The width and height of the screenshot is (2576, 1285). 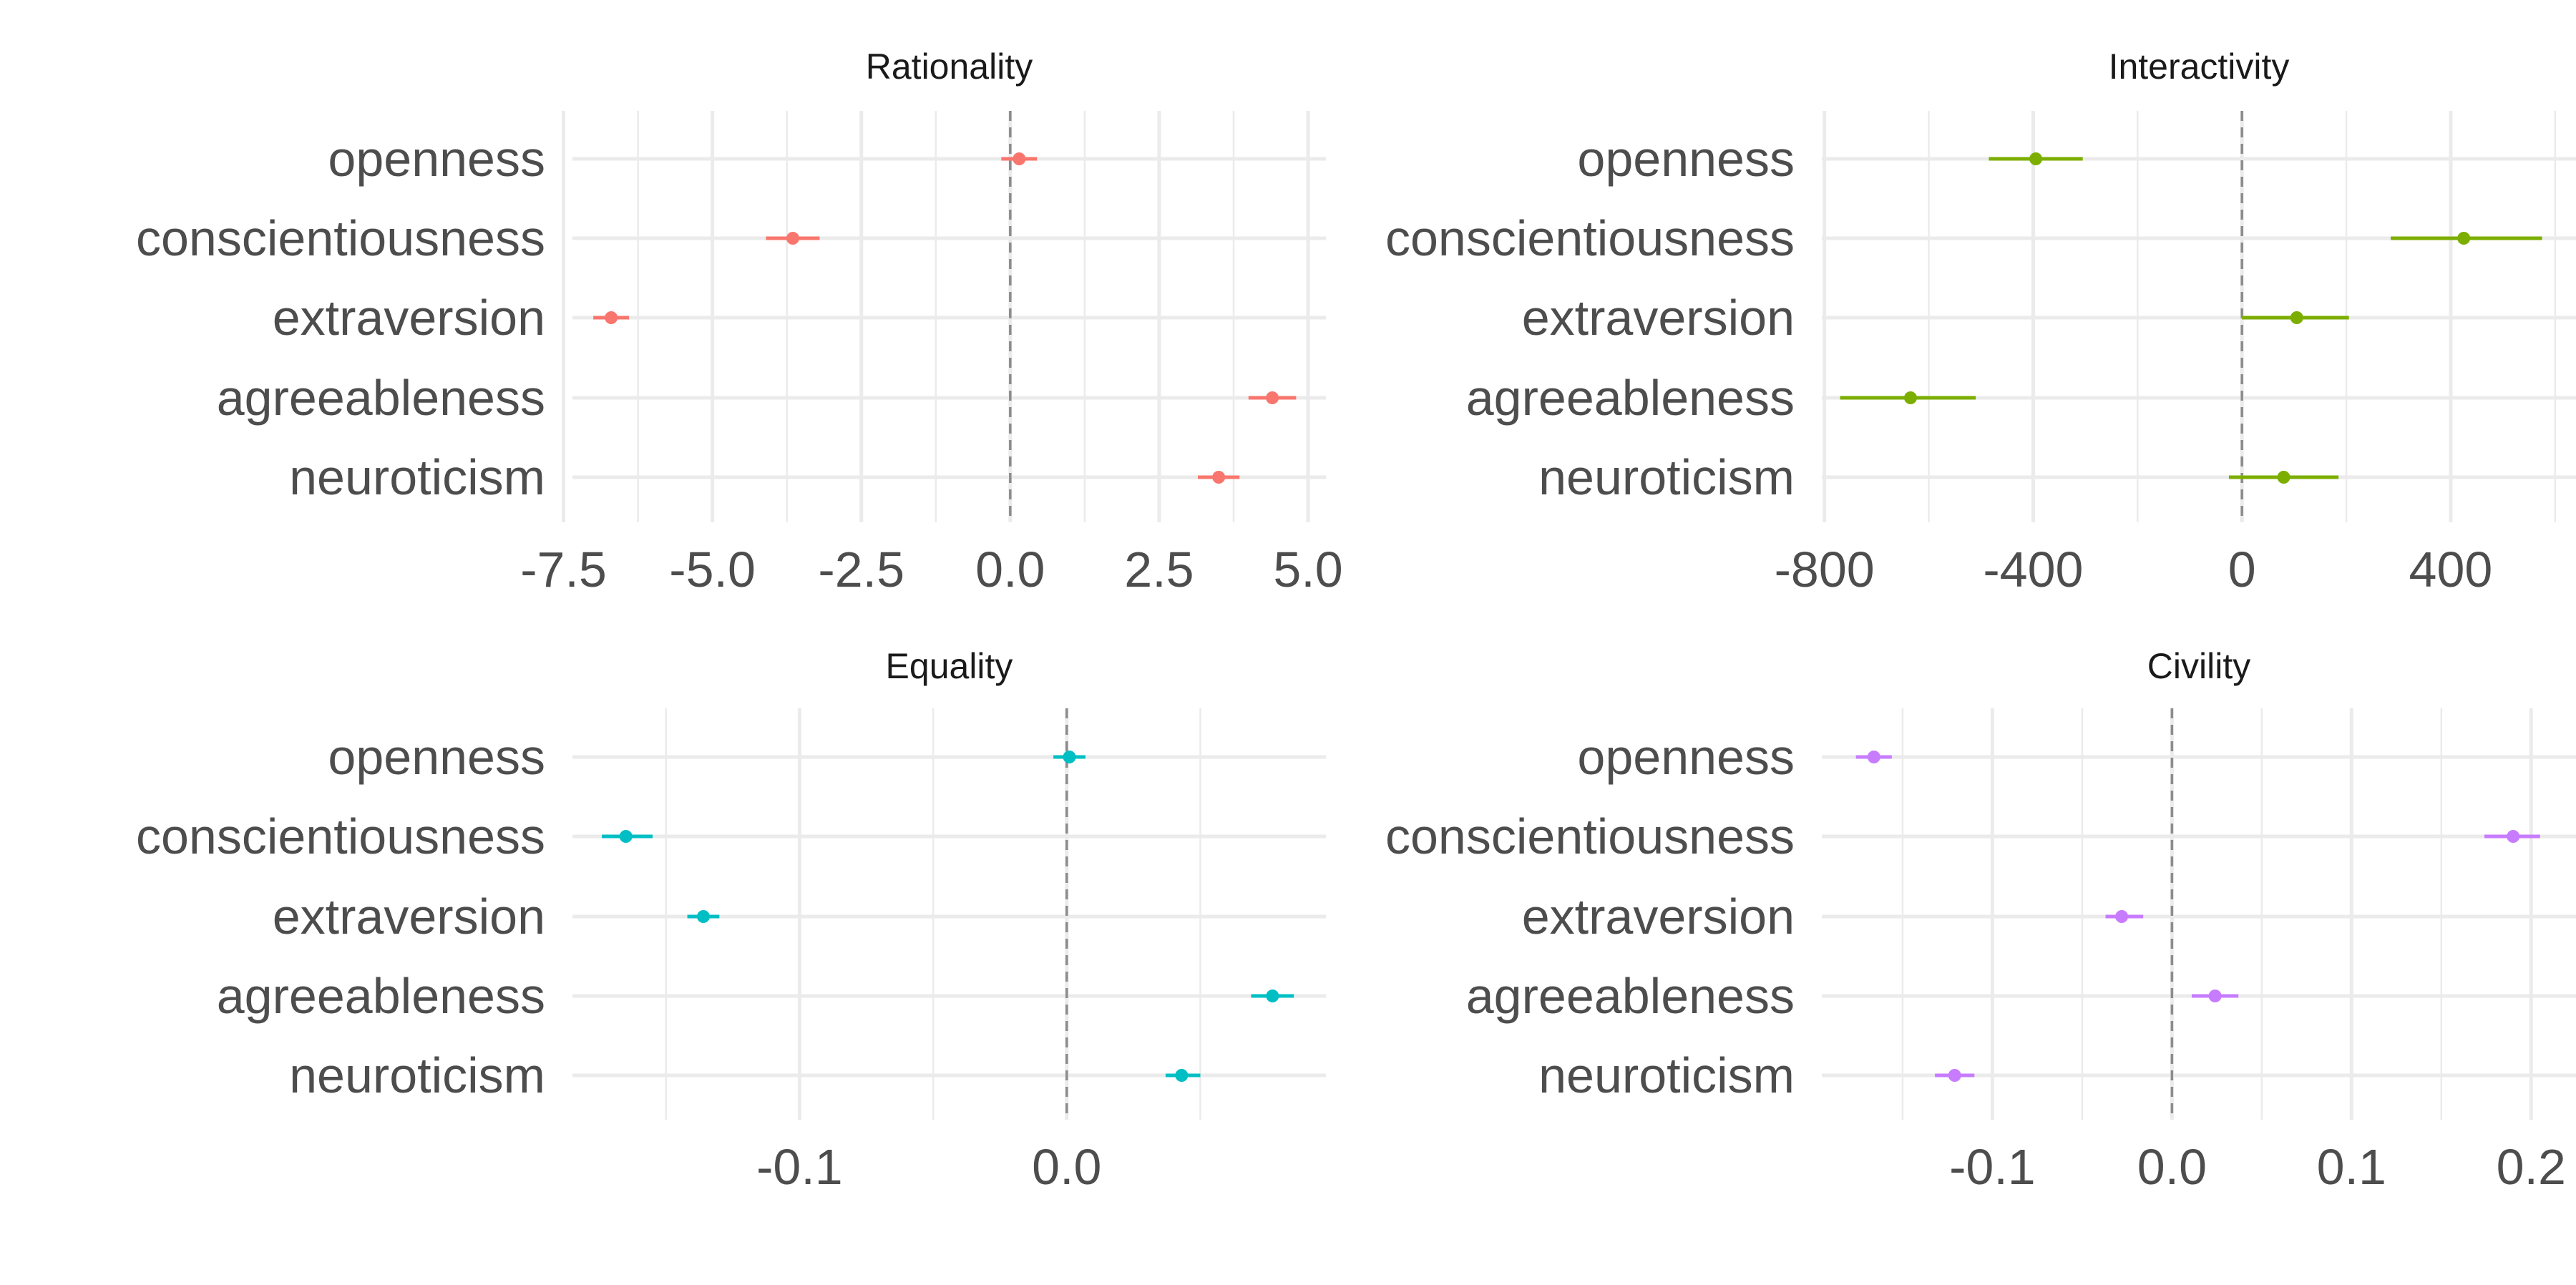 What do you see at coordinates (2033, 569) in the screenshot?
I see `x-tick-label: -400` at bounding box center [2033, 569].